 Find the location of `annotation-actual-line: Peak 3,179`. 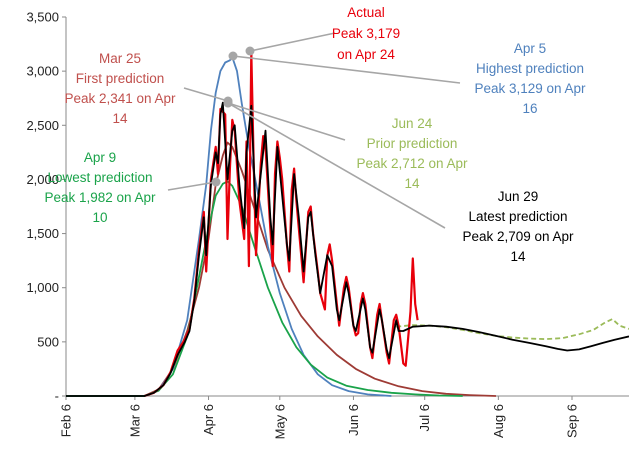

annotation-actual-line: Peak 3,179 is located at coordinates (366, 33).